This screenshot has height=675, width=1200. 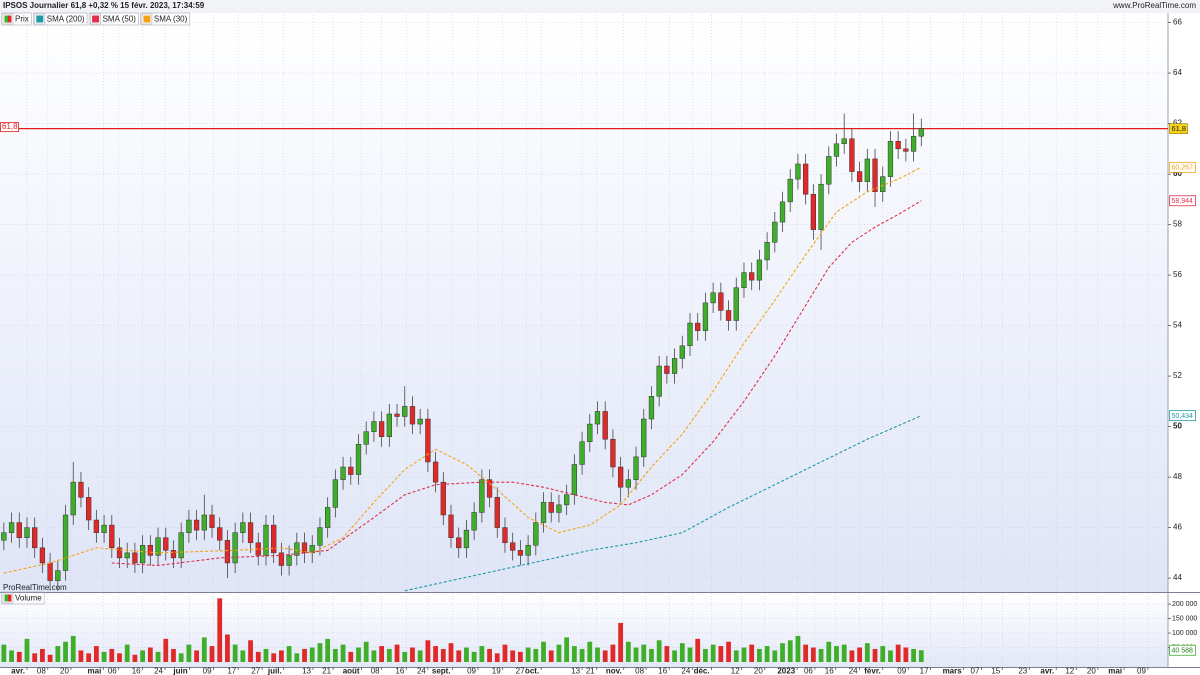 What do you see at coordinates (1179, 128) in the screenshot?
I see `last-price-label: 61,8` at bounding box center [1179, 128].